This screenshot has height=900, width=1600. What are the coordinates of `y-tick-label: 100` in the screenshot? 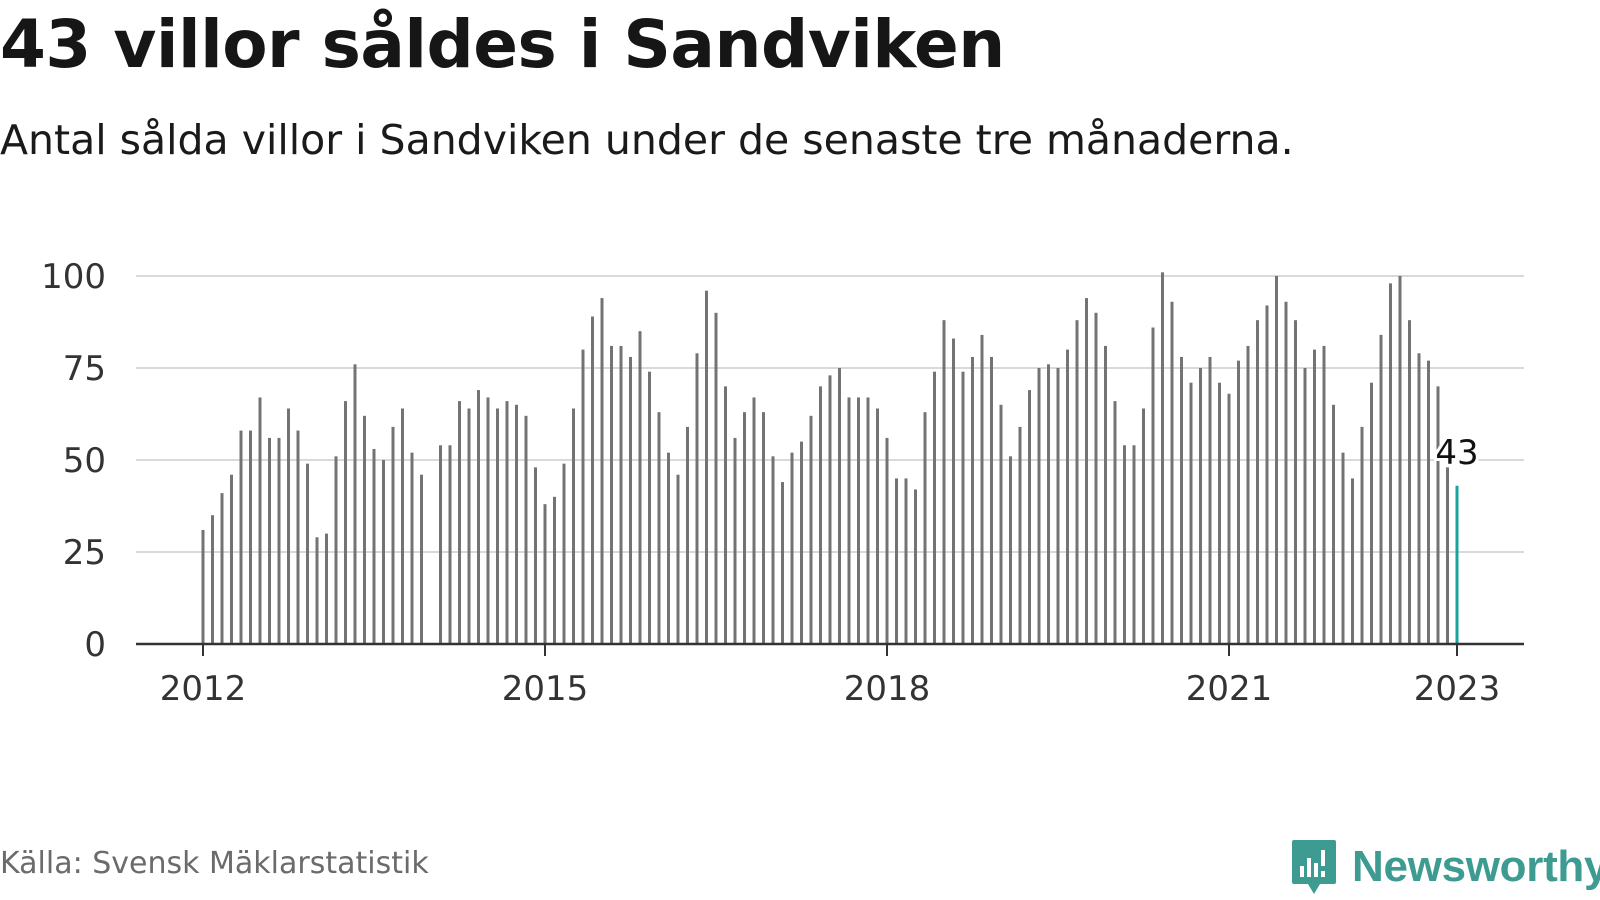 It's located at (73, 277).